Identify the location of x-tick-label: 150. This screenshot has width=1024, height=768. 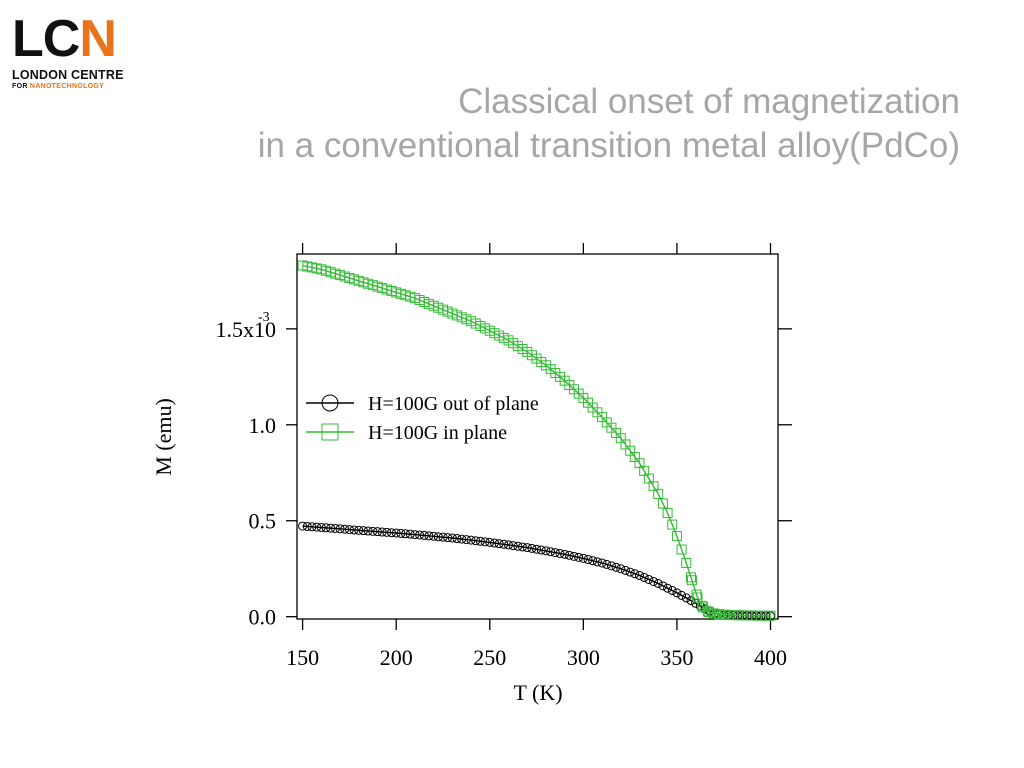
(302, 657).